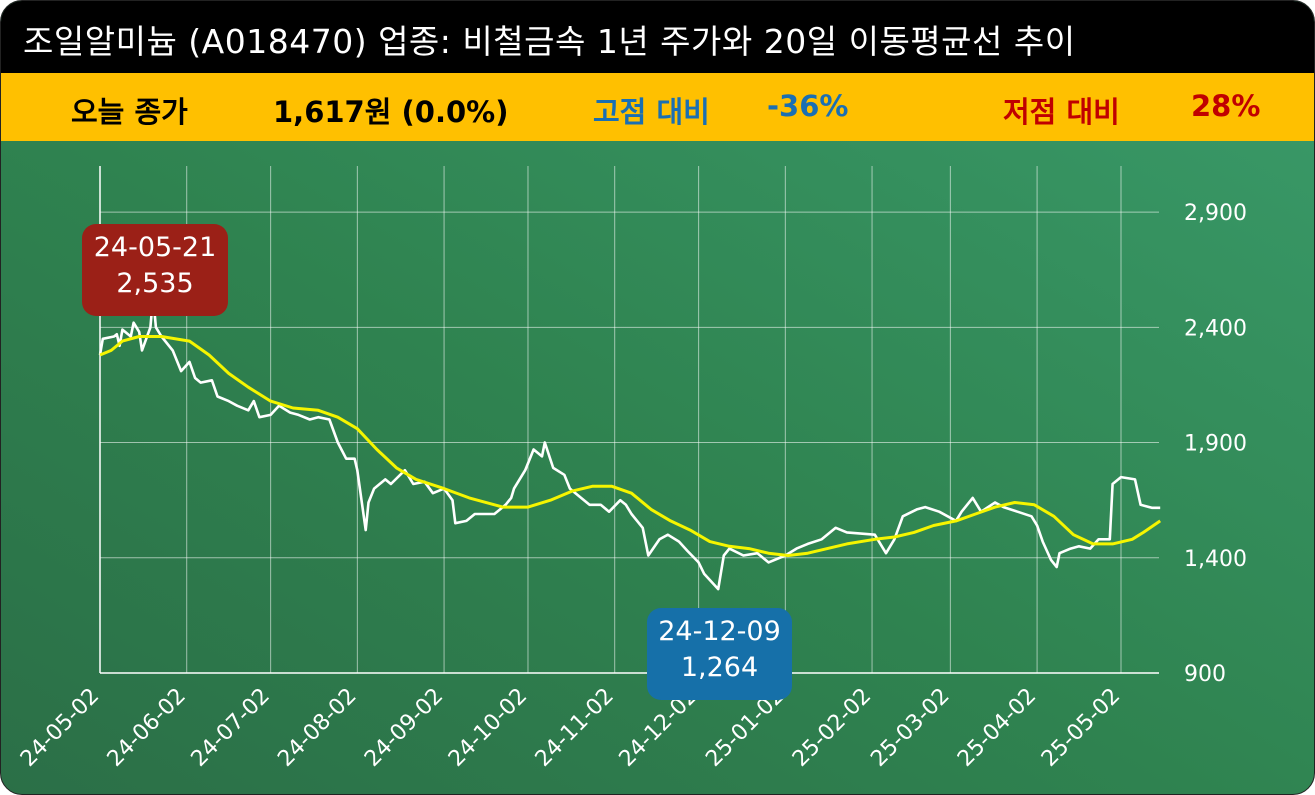 Image resolution: width=1315 pixels, height=795 pixels. I want to click on close-label: 오늘 종가, so click(129, 112).